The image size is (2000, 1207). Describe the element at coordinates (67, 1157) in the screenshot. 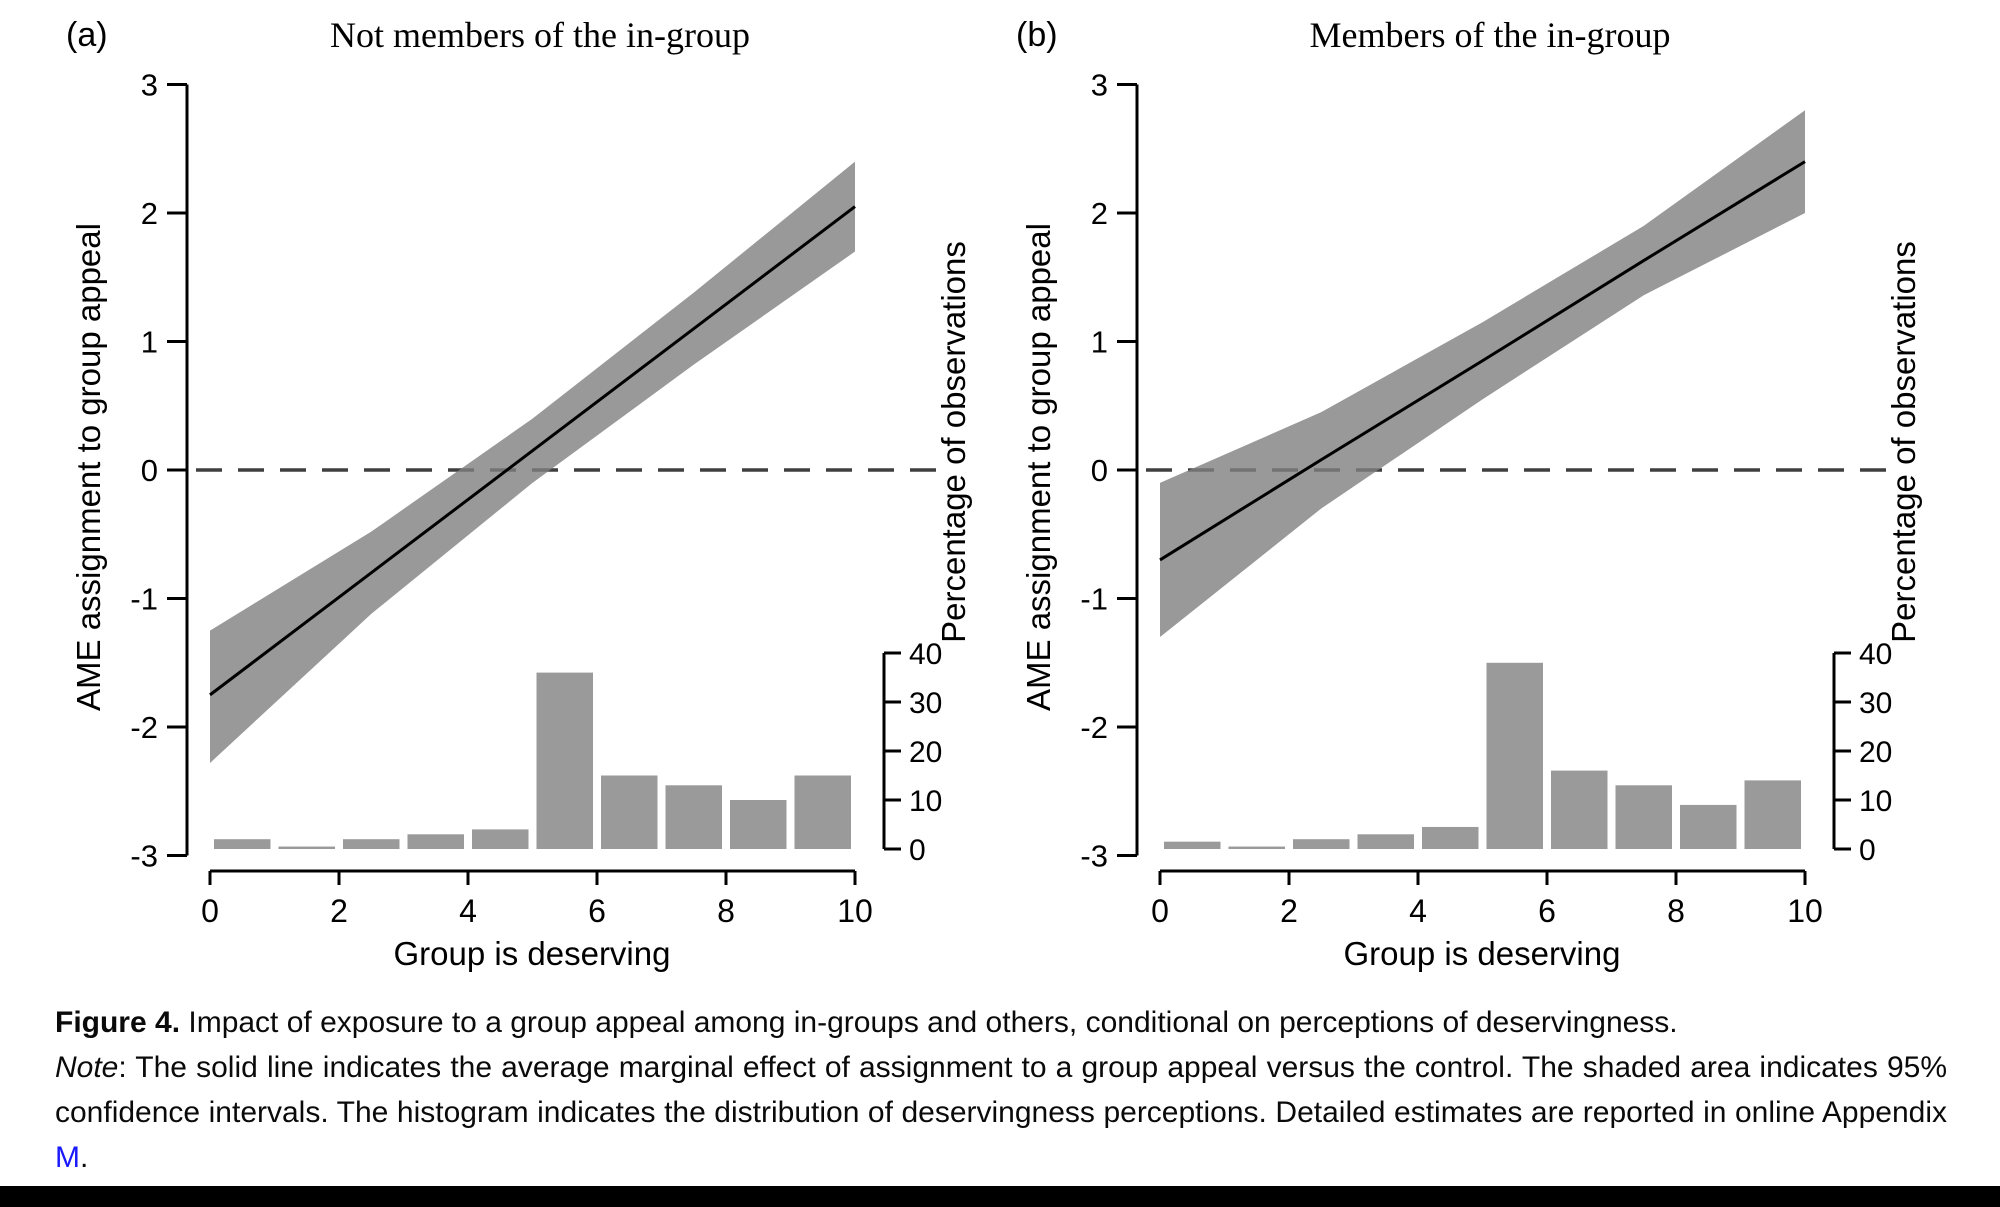

I see `appendix-m-link: M` at that location.